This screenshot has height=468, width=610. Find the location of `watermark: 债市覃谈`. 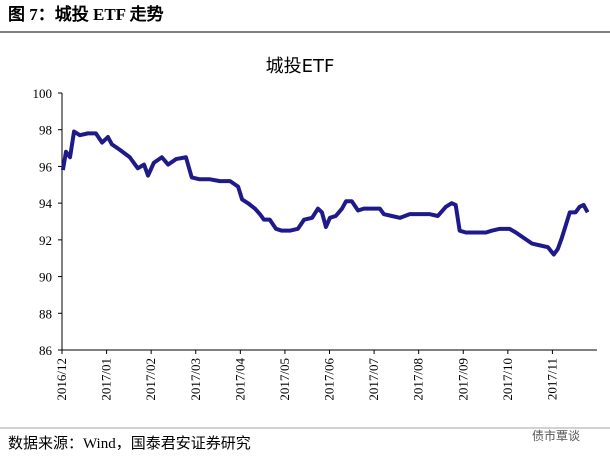

watermark: 债市覃谈 is located at coordinates (556, 435).